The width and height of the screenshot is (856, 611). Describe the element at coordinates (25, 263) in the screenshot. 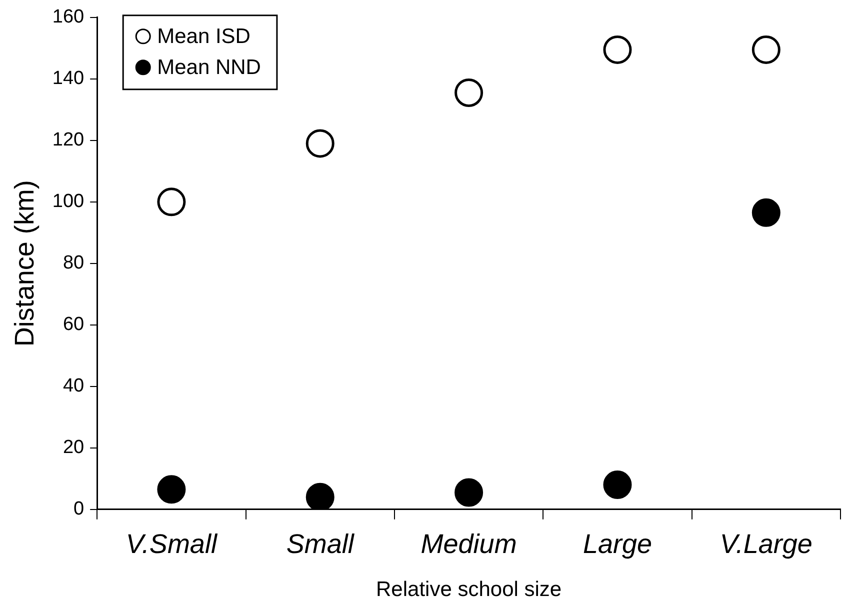

I see `y-axis-title: Distance (km)` at that location.